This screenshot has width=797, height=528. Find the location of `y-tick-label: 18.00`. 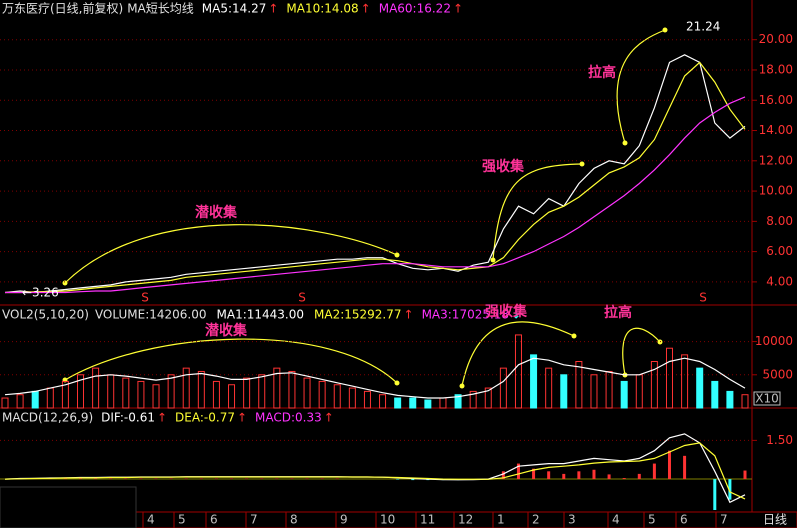

y-tick-label: 18.00 is located at coordinates (776, 69).